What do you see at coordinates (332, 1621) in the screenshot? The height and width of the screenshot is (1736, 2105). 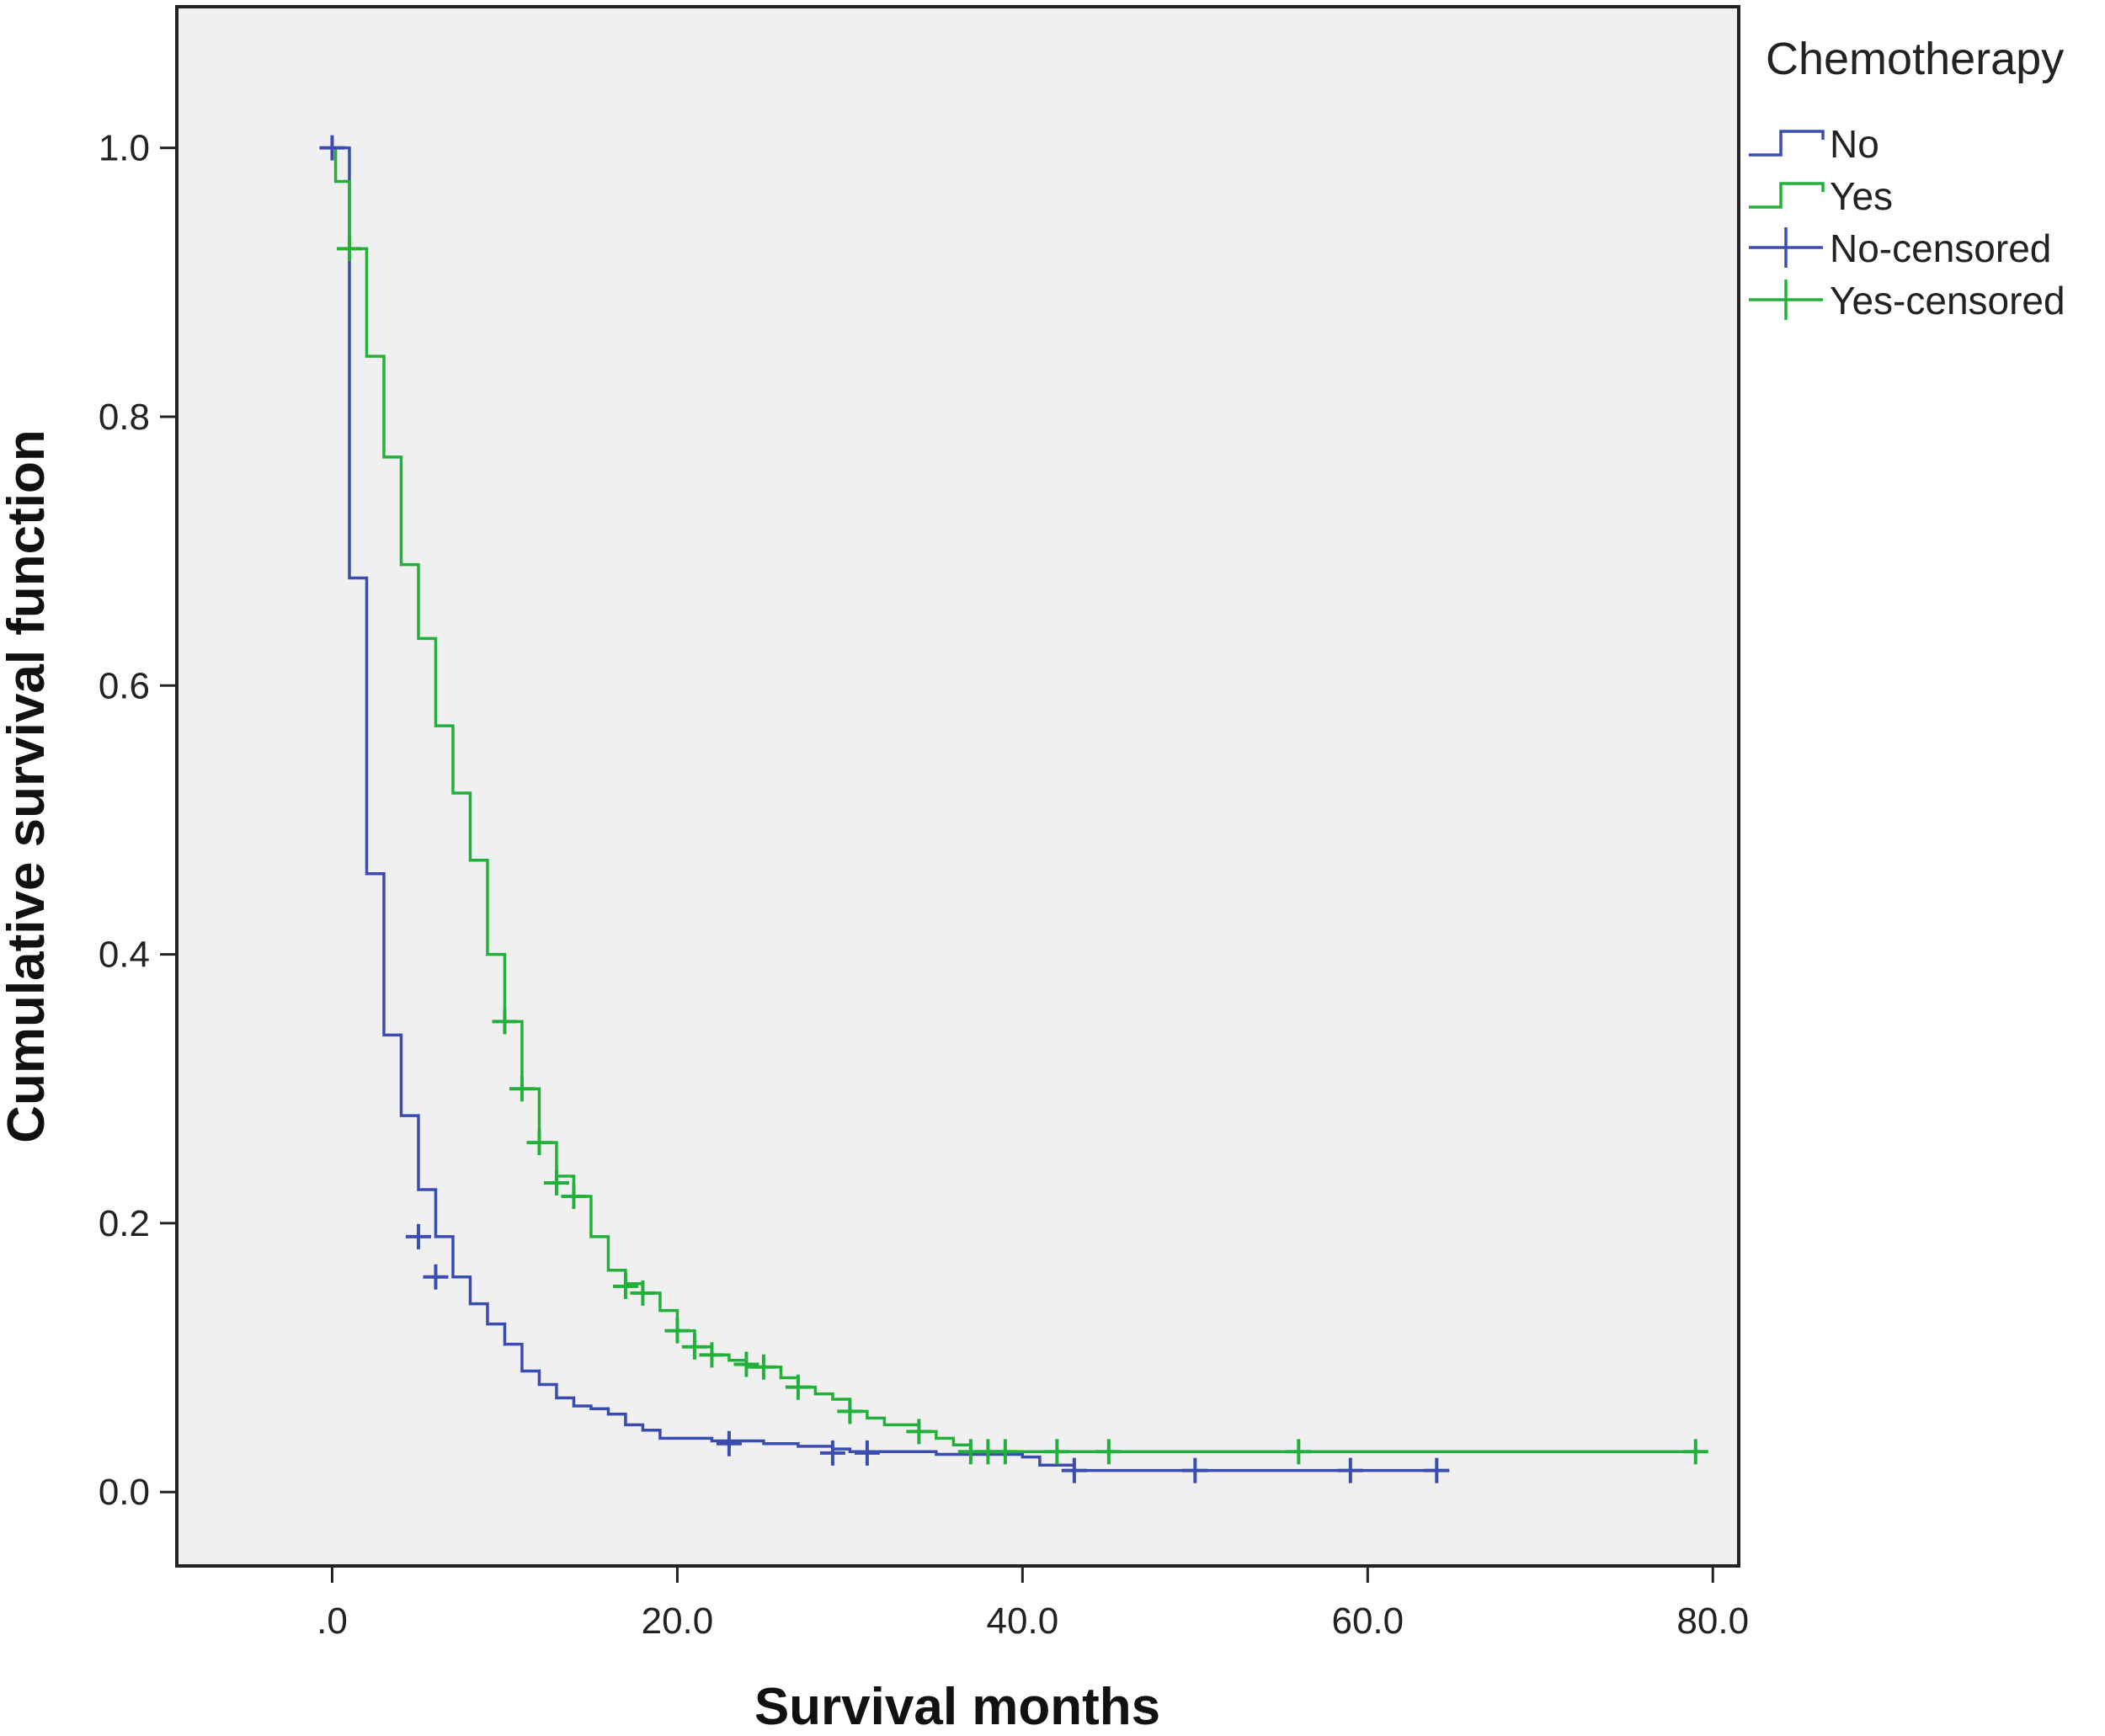 I see `x-tick-label: .0` at bounding box center [332, 1621].